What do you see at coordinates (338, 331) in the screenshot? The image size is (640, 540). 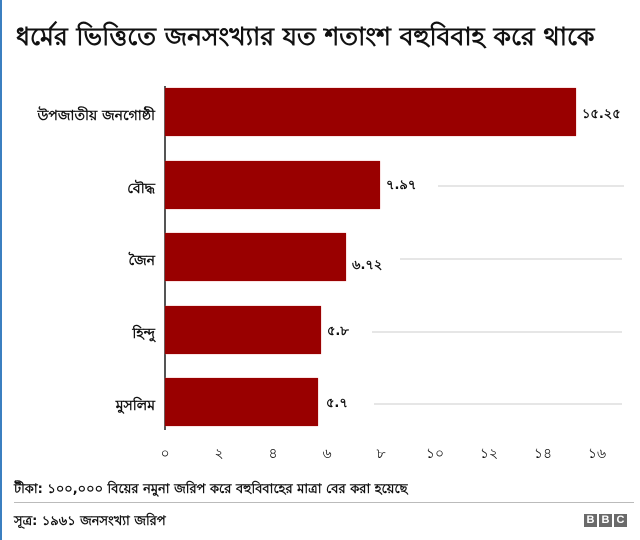 I see `value-label: ৫.৮` at bounding box center [338, 331].